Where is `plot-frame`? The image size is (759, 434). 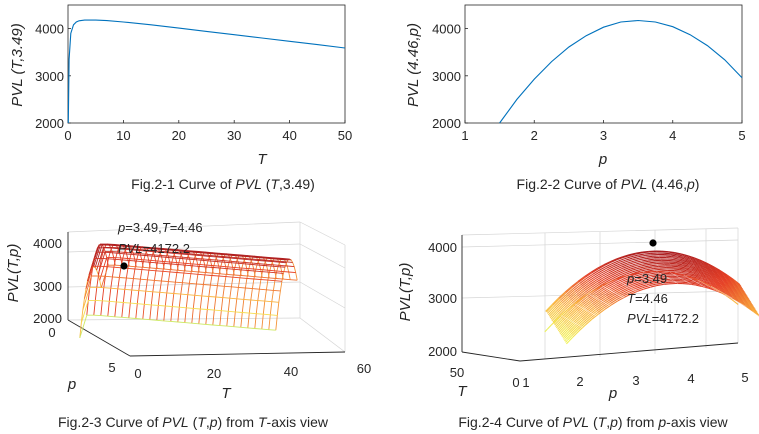 plot-frame is located at coordinates (603, 64).